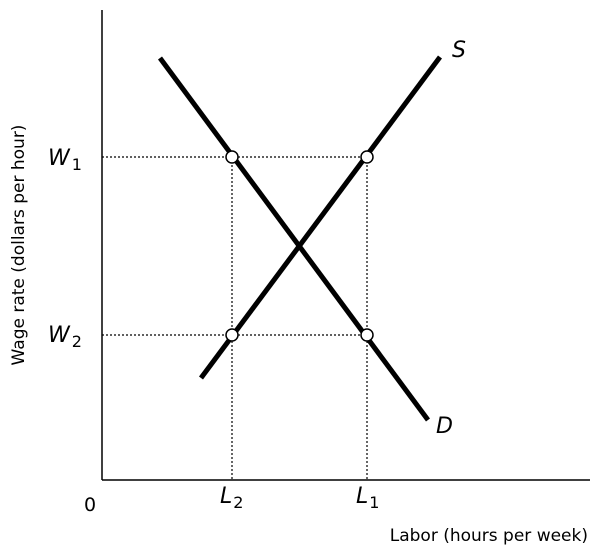 The image size is (594, 550). I want to click on supply-label: S, so click(459, 50).